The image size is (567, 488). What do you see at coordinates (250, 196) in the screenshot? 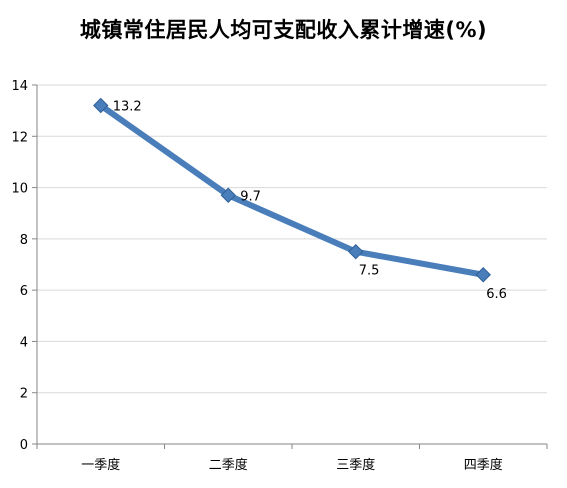
I see `data-label: 9.7` at bounding box center [250, 196].